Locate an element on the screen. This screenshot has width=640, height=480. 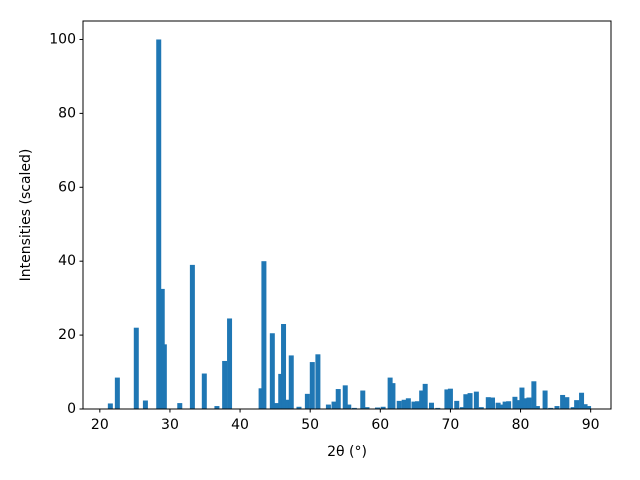
x-tick-label: 80 is located at coordinates (521, 425).